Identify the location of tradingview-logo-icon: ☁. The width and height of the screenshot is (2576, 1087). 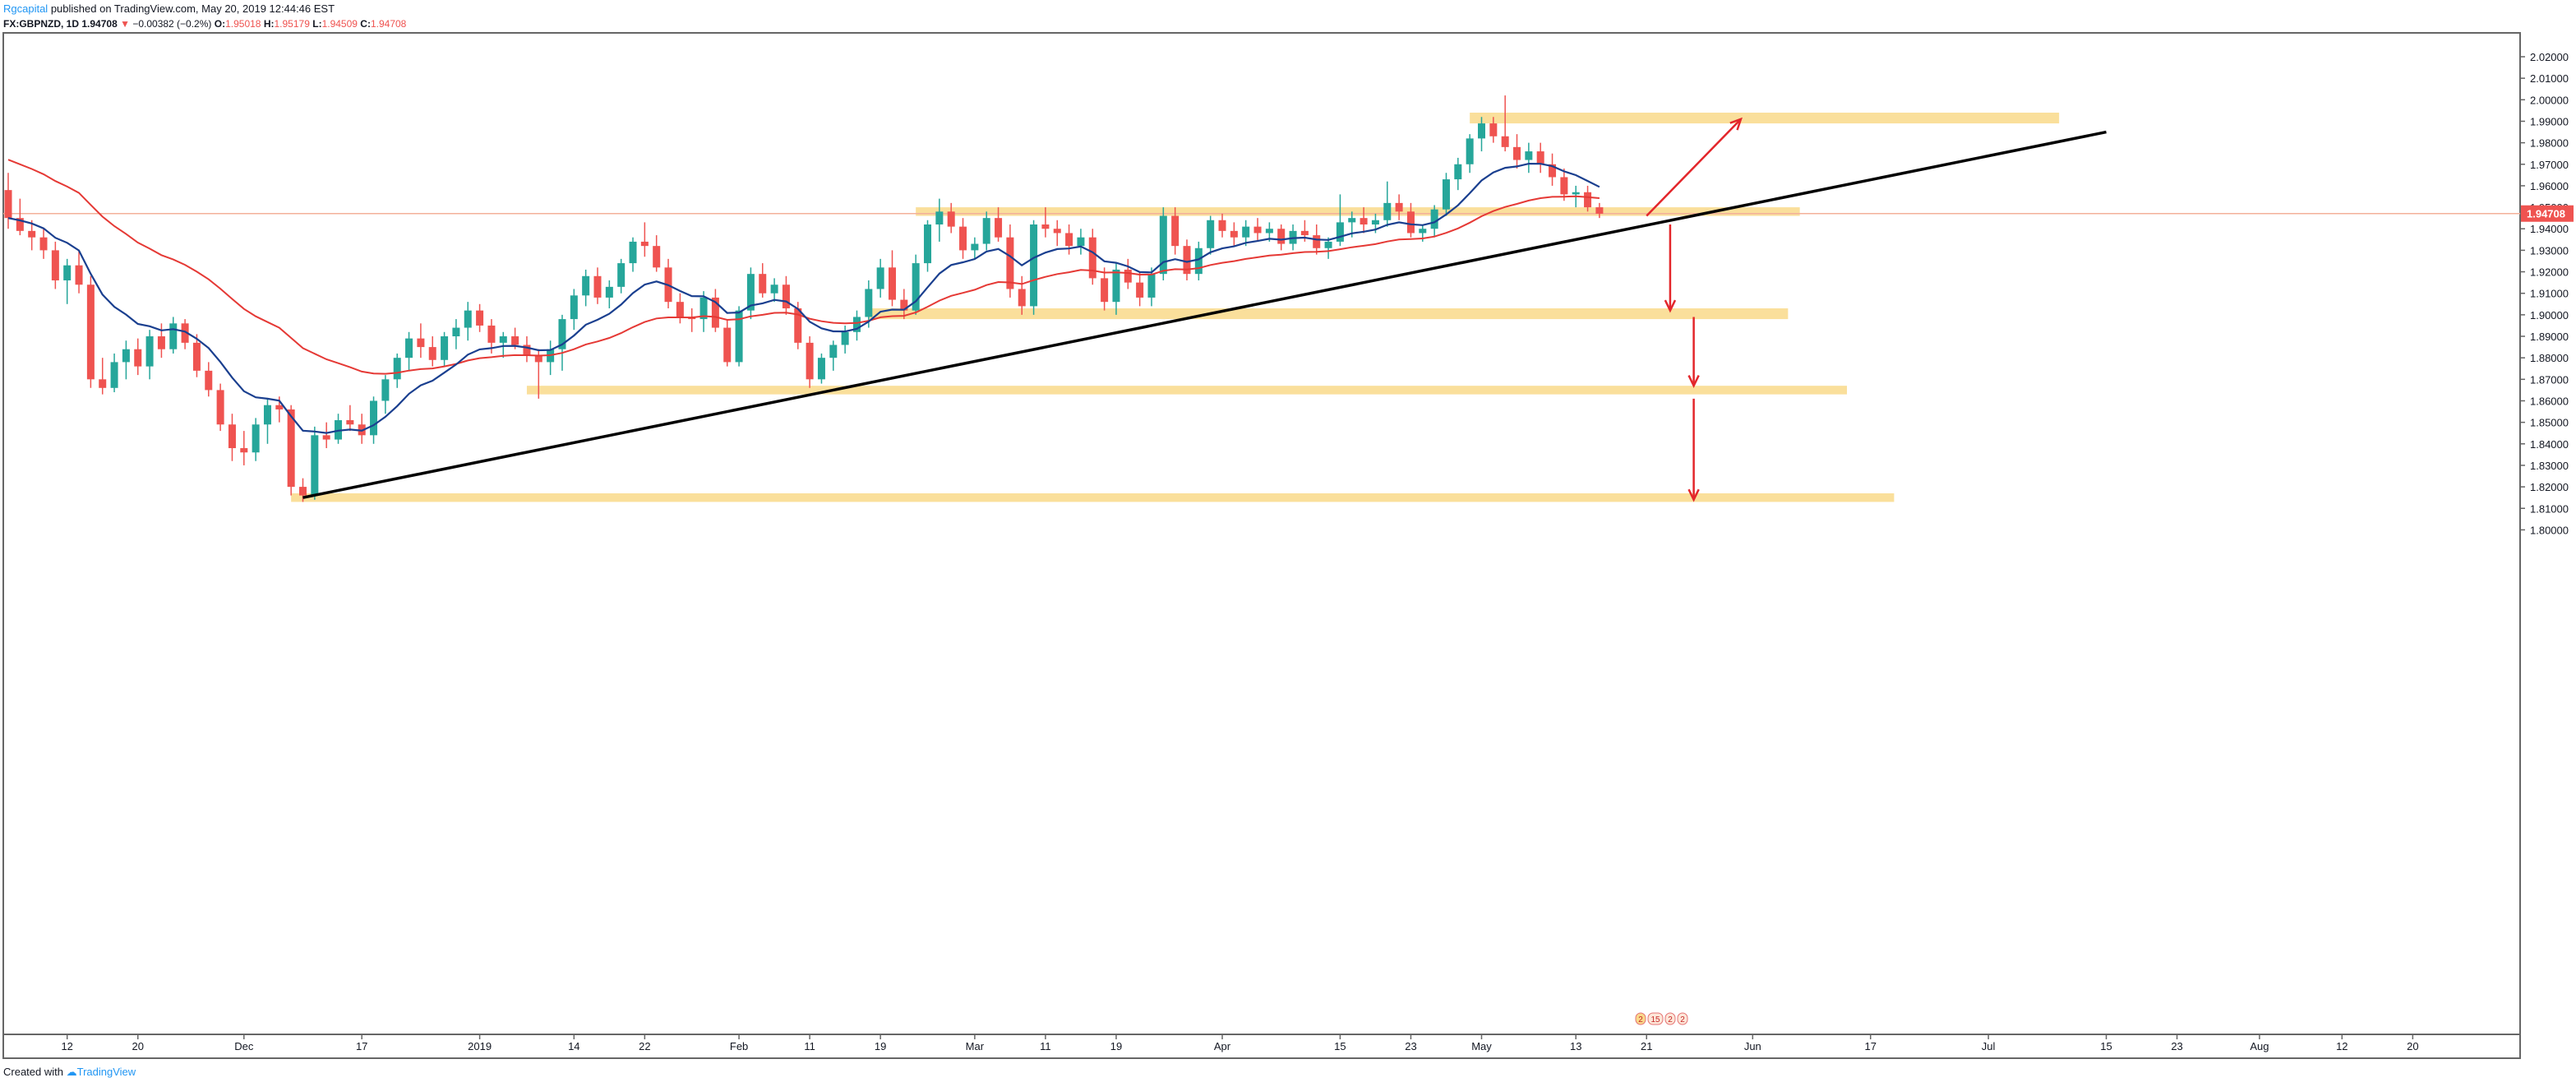
(72, 1072).